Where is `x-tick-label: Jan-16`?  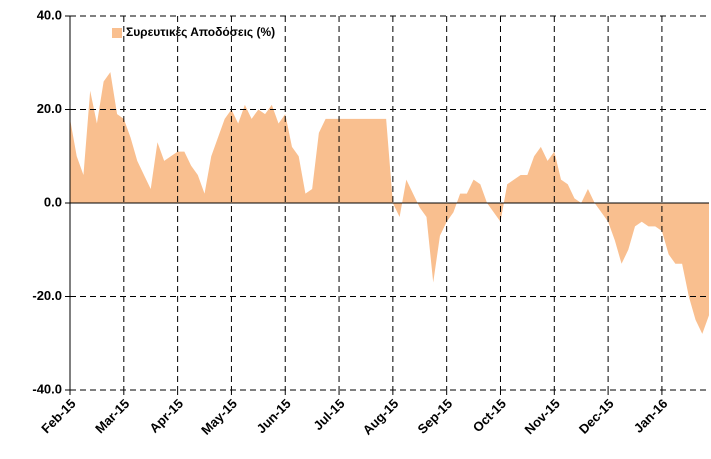
x-tick-label: Jan-16 is located at coordinates (651, 416).